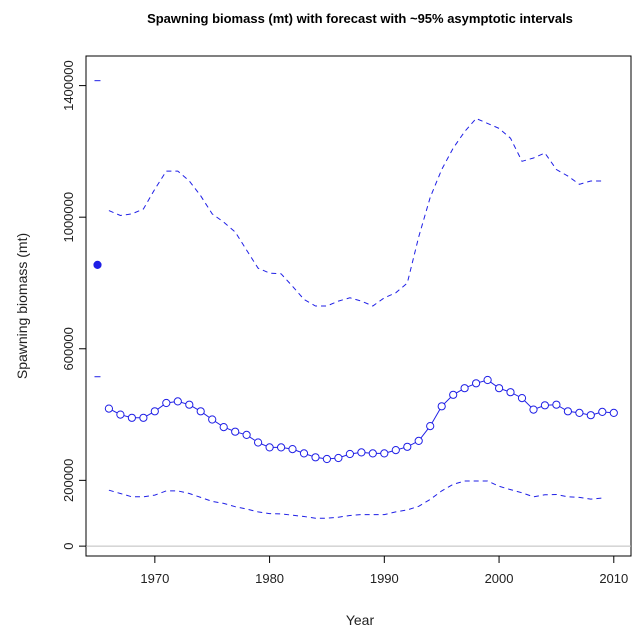 The width and height of the screenshot is (643, 628). What do you see at coordinates (22, 306) in the screenshot?
I see `y-axis-label: Spawning biomass (mt)` at bounding box center [22, 306].